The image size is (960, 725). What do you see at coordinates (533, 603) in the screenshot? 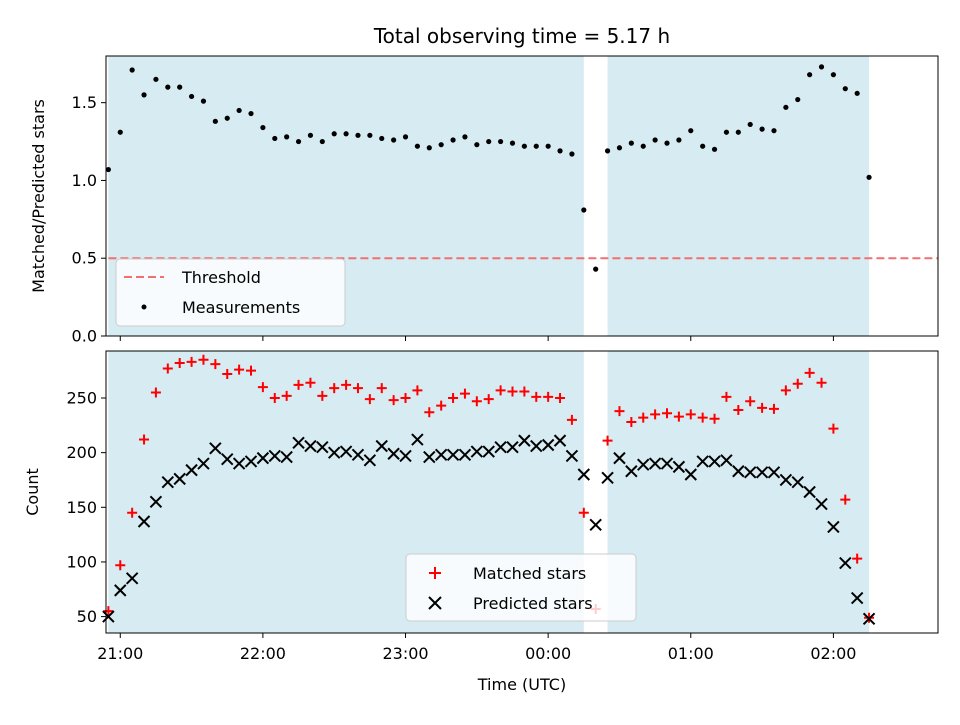
I see `legend-predicted-label: Predicted stars` at bounding box center [533, 603].